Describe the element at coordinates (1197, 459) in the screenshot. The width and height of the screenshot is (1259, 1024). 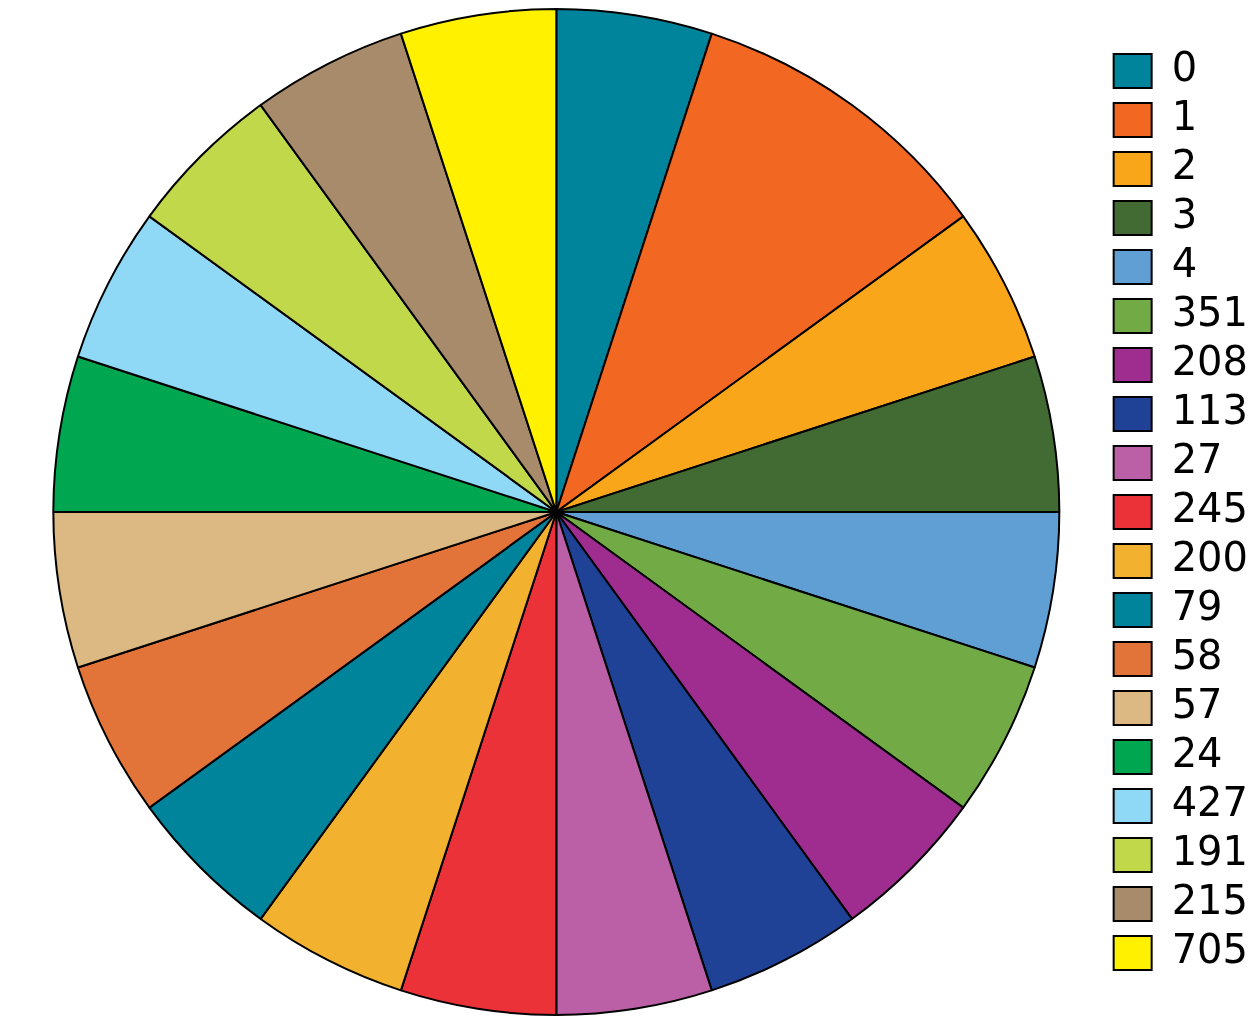
I see `legend-label: 27` at that location.